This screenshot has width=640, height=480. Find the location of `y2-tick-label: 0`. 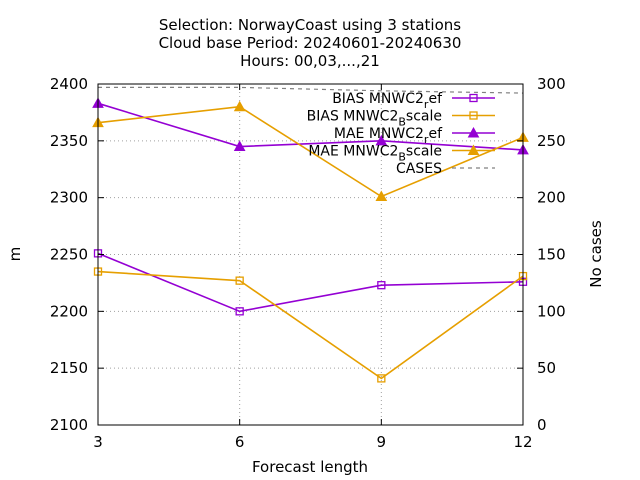

y2-tick-label: 0 is located at coordinates (542, 425).